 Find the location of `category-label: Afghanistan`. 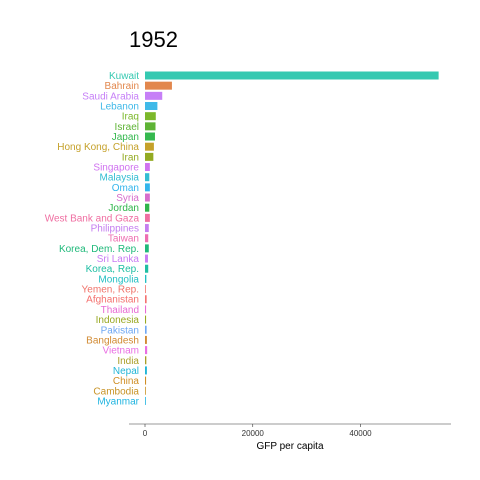

category-label: Afghanistan is located at coordinates (112, 300).